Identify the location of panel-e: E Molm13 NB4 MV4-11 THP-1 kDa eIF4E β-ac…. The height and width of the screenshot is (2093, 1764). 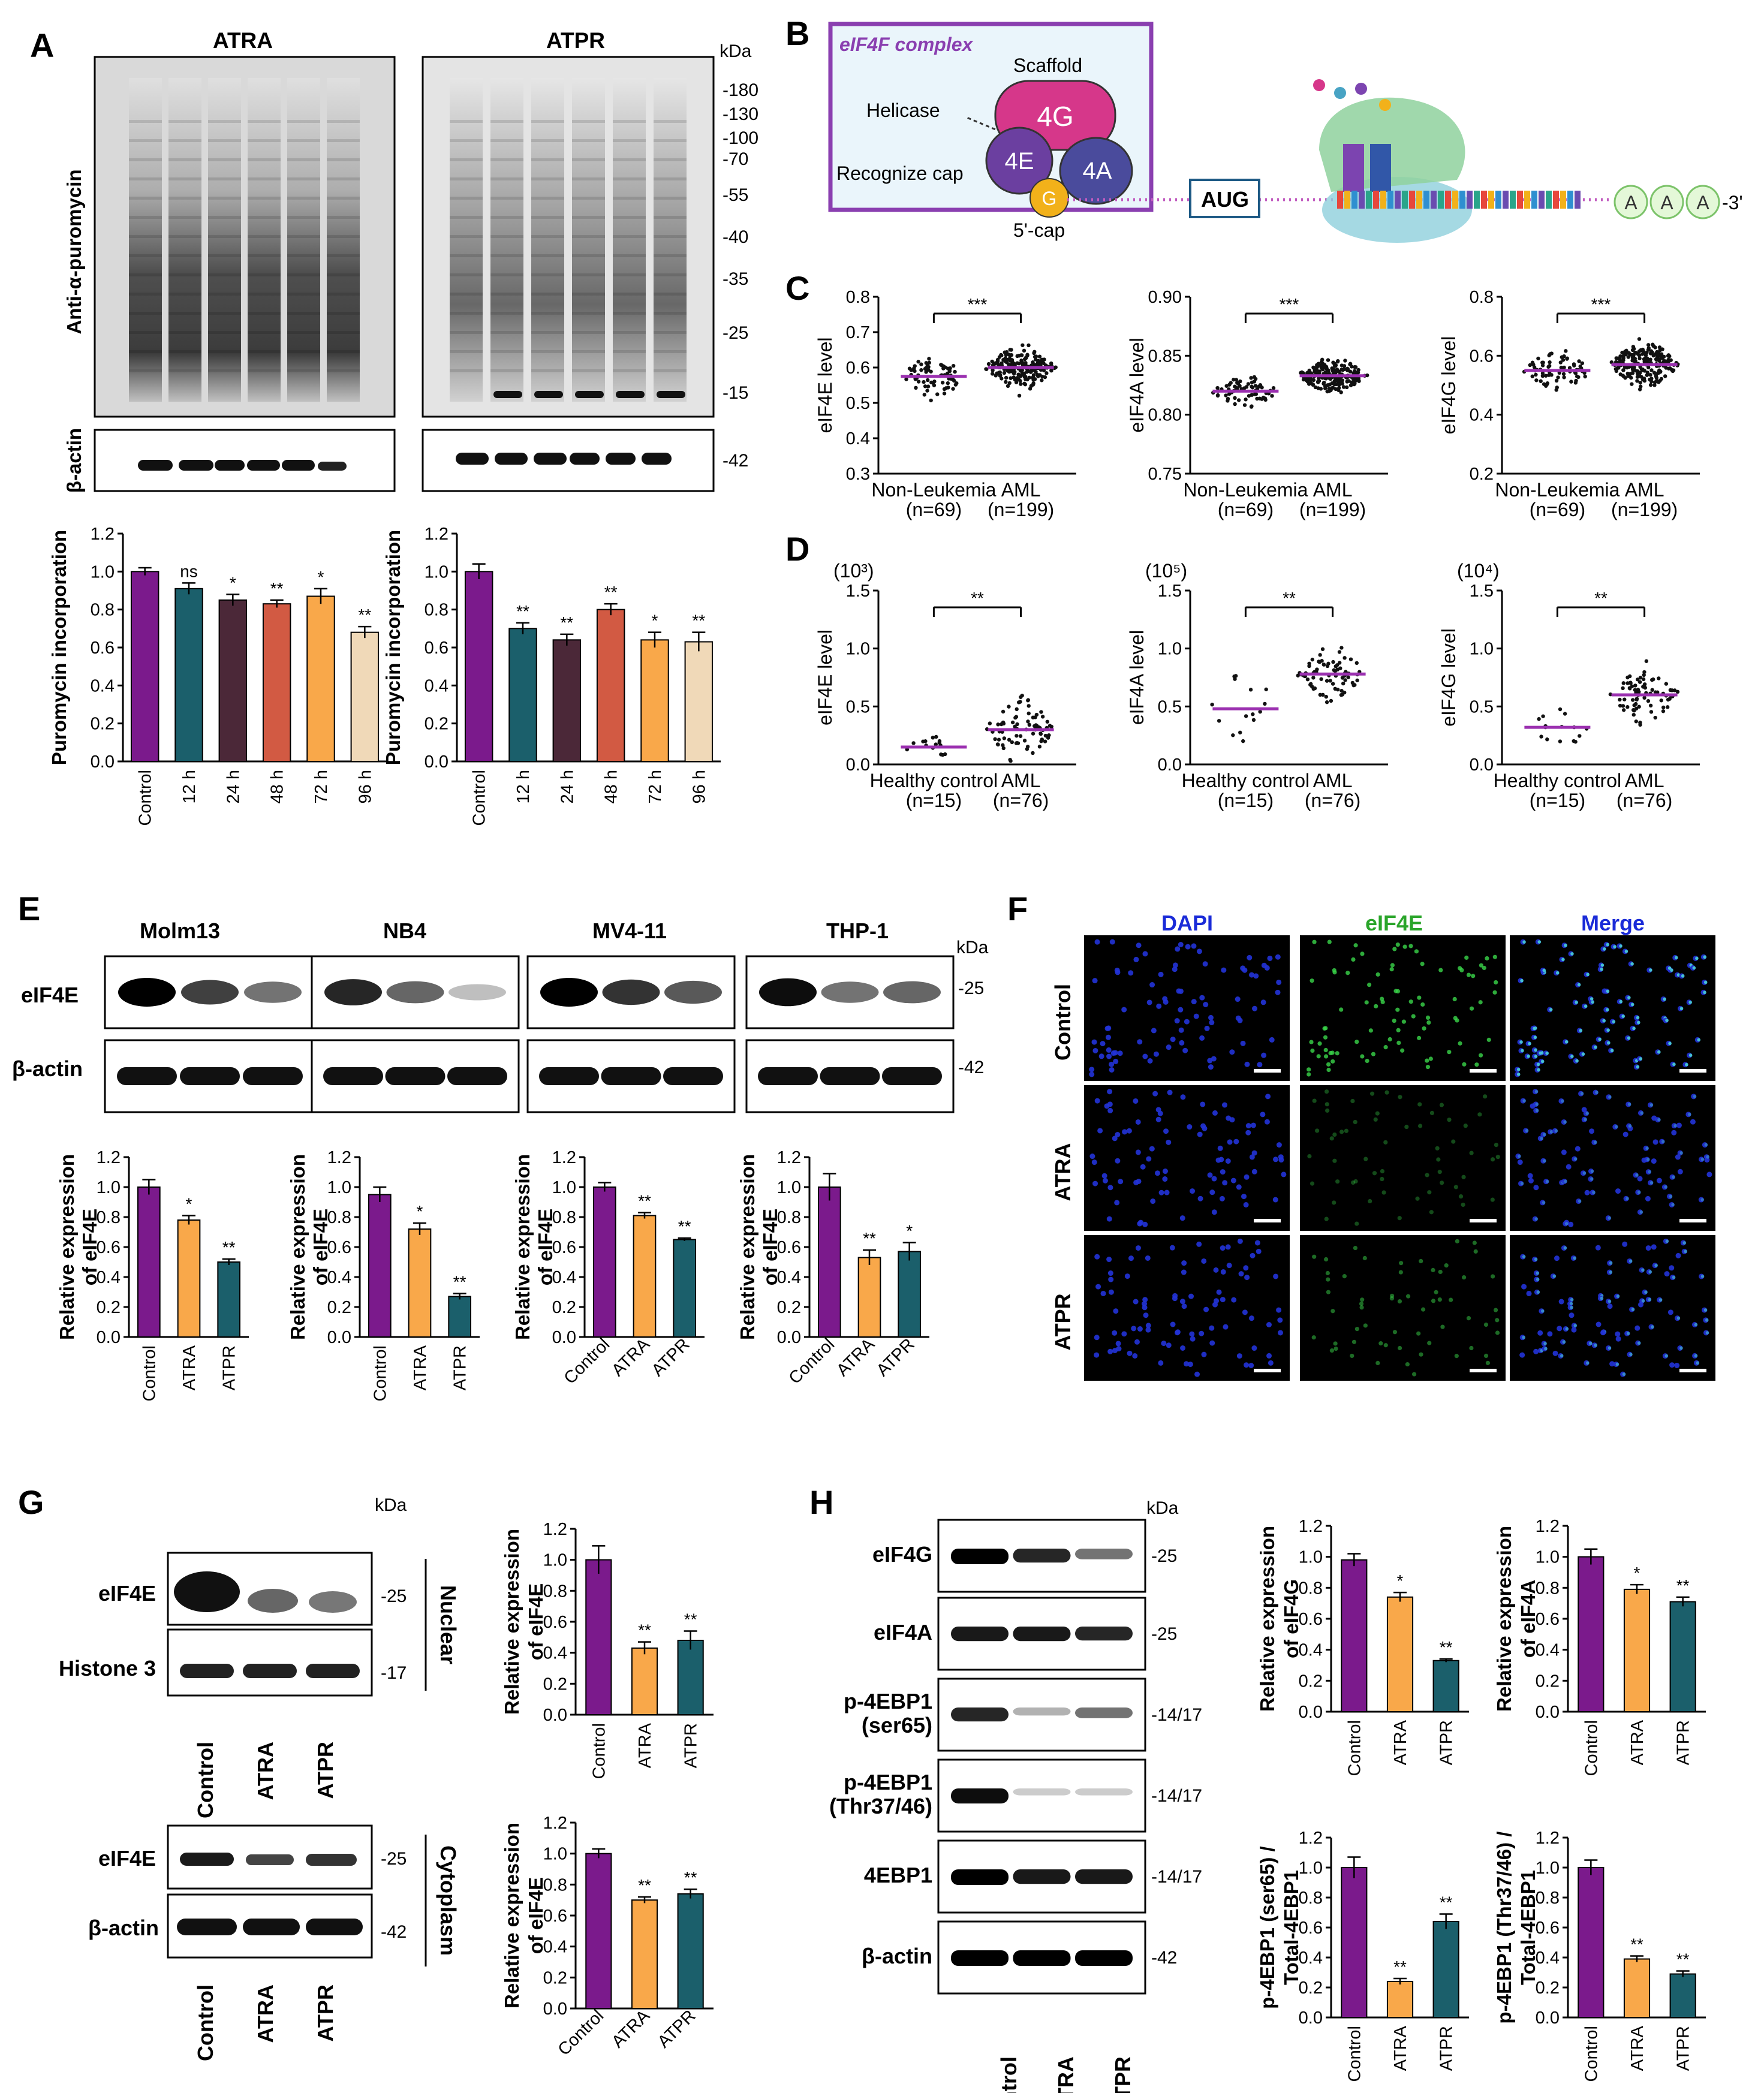
(500, 1001).